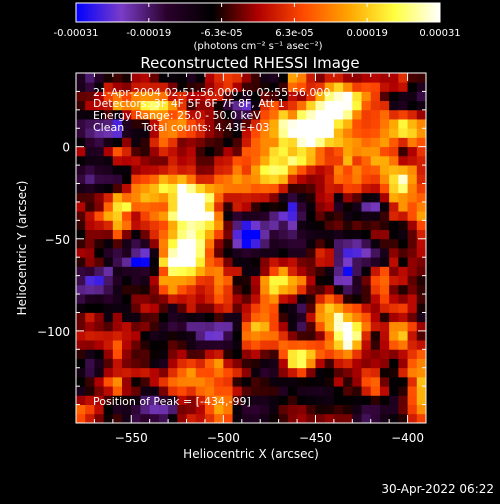 The height and width of the screenshot is (504, 500). What do you see at coordinates (223, 438) in the screenshot?
I see `x-tick-label: −500` at bounding box center [223, 438].